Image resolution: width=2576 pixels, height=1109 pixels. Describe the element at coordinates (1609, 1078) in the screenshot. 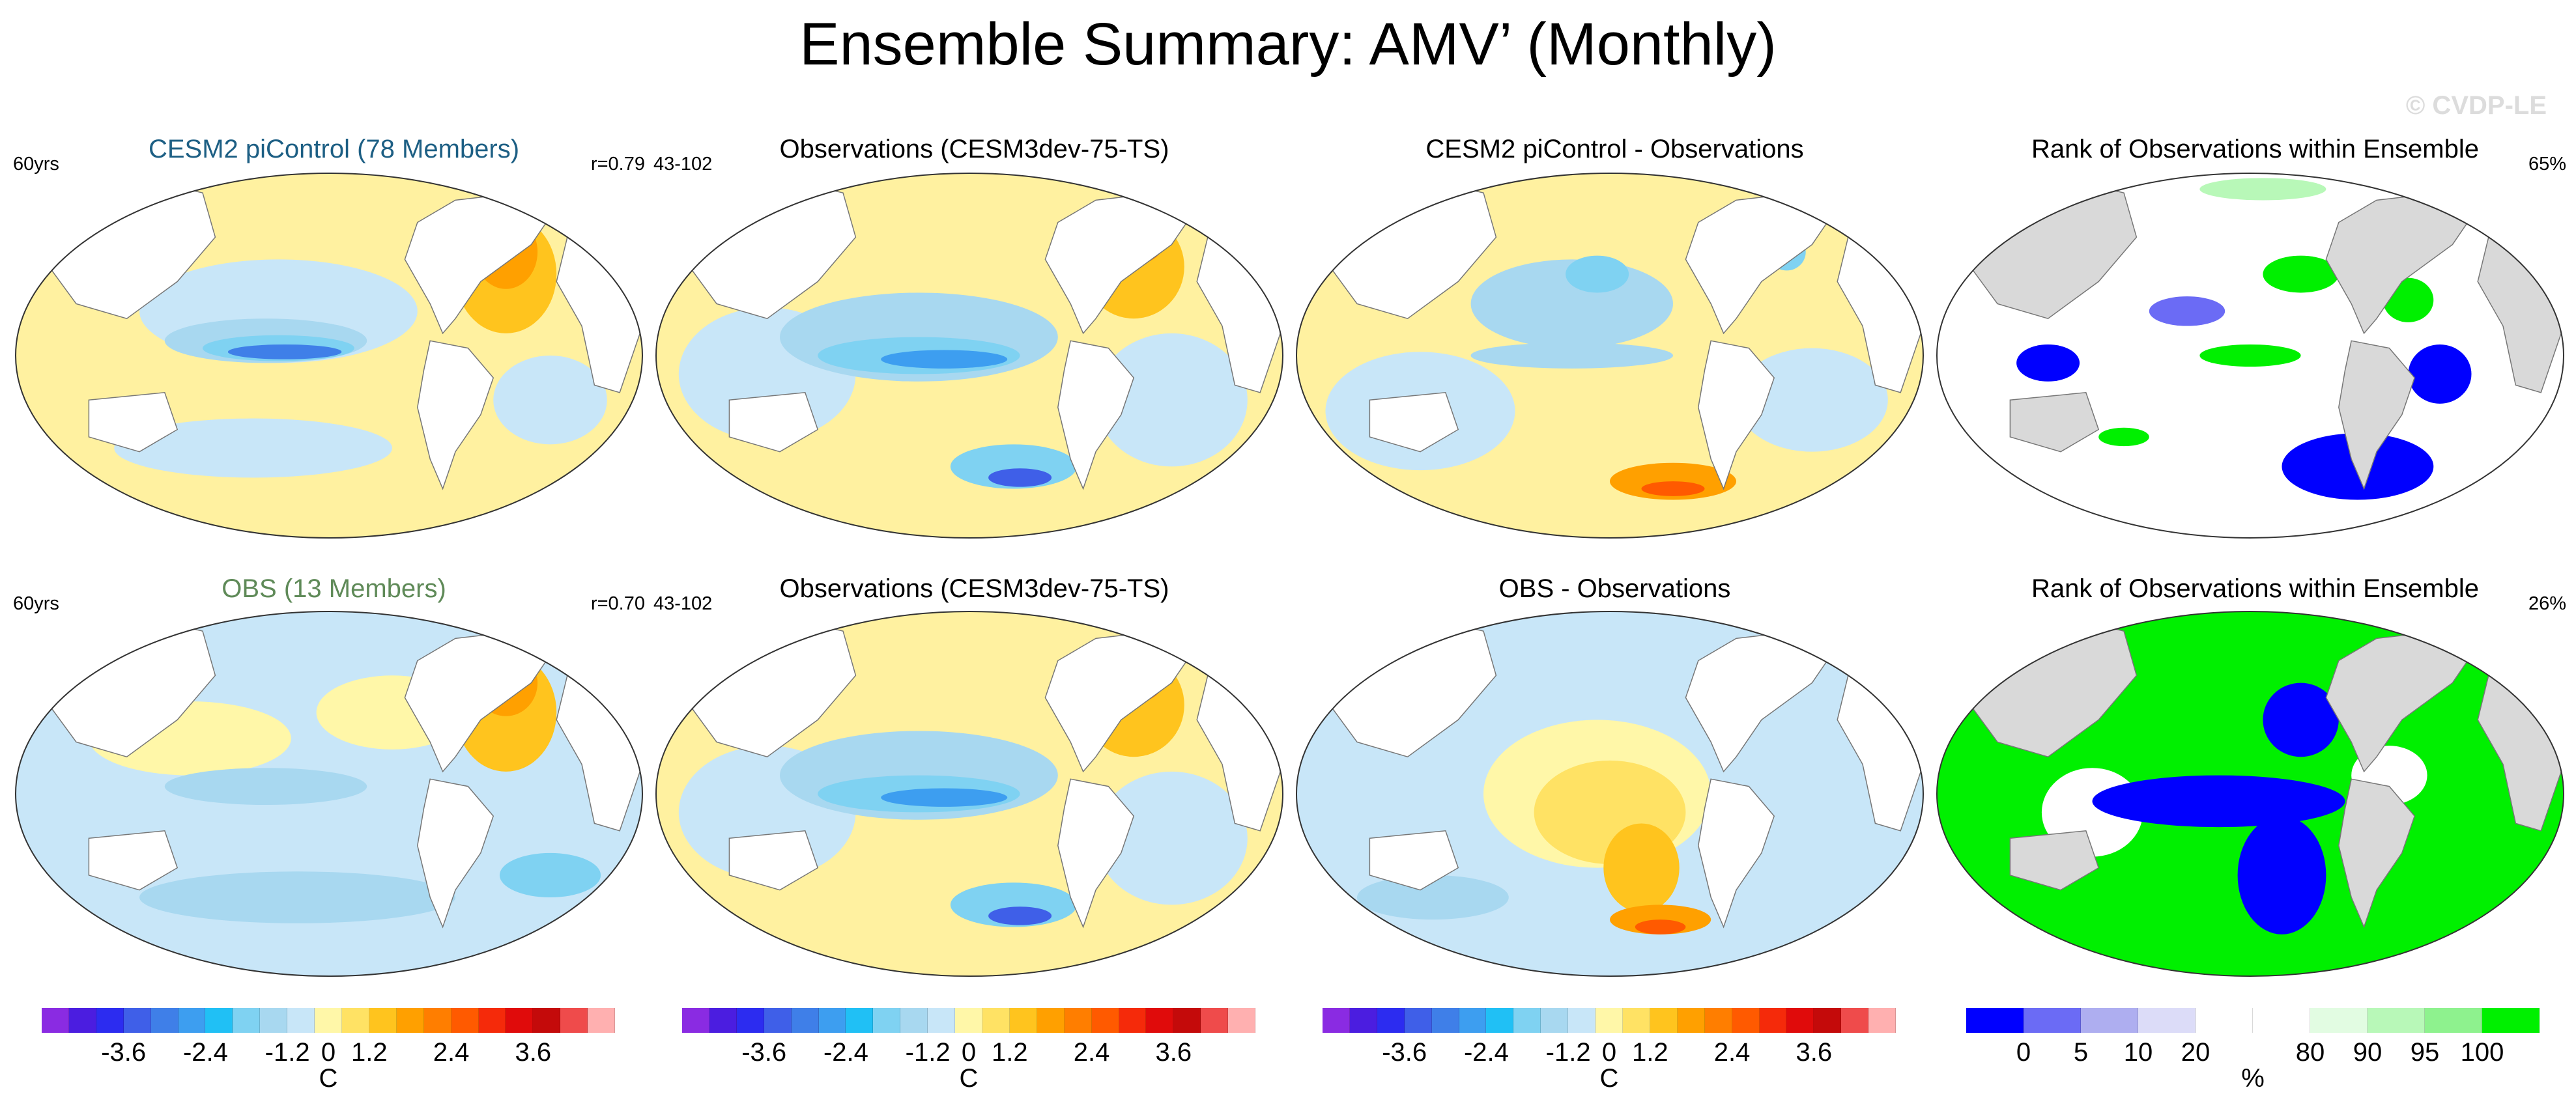

I see `colorbar-unit-label: C` at that location.